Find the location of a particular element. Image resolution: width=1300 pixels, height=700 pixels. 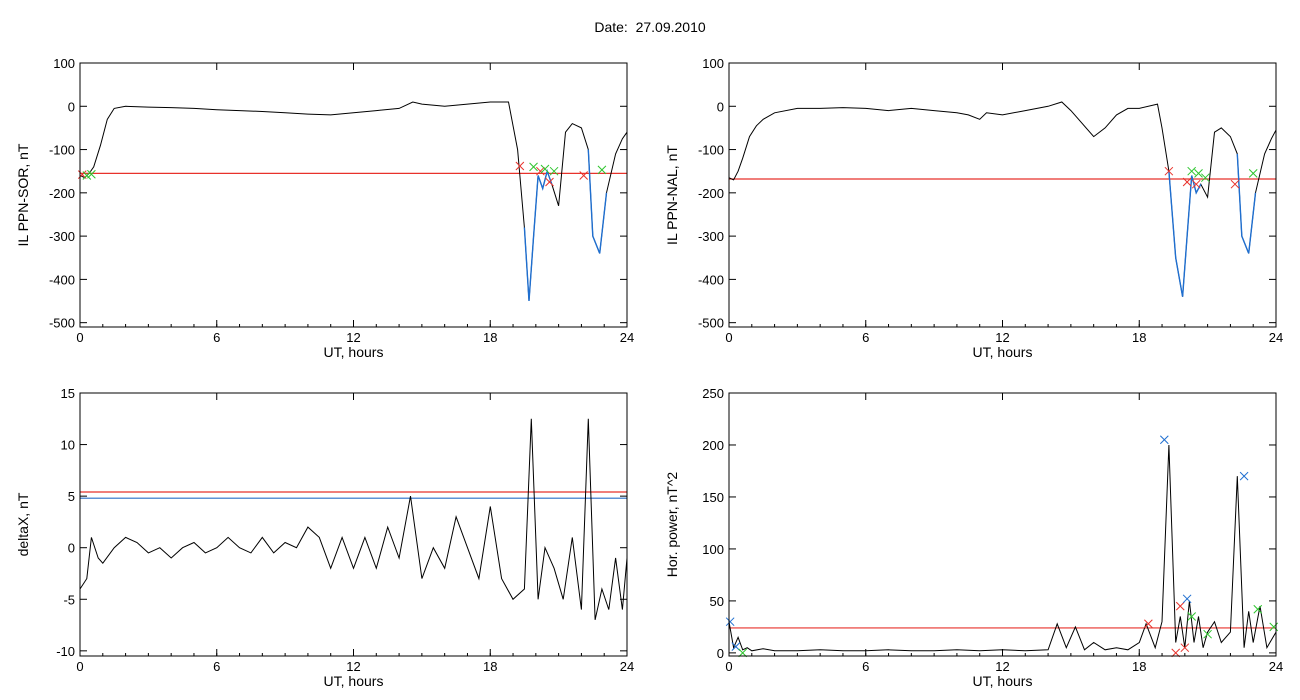

y-axis-label: Hor. power, nT^2 is located at coordinates (672, 525).